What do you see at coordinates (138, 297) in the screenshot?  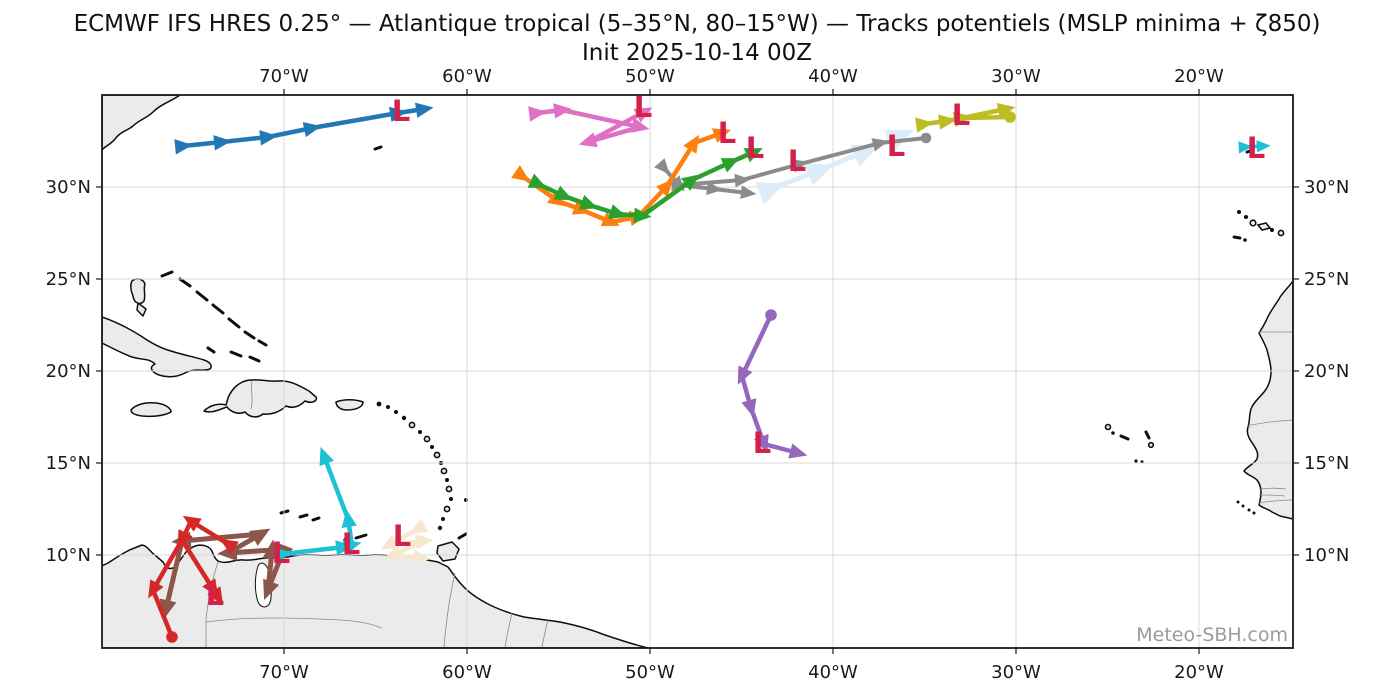 I see `islands-bahamas` at bounding box center [138, 297].